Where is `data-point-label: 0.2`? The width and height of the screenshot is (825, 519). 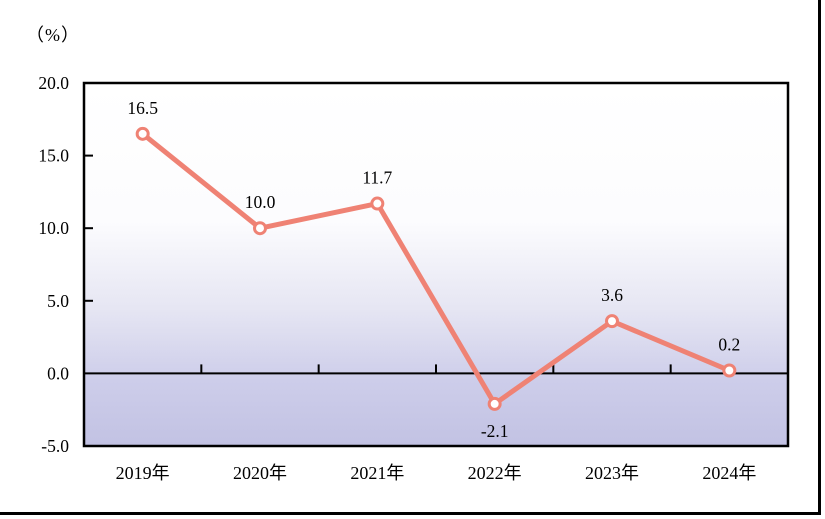 data-point-label: 0.2 is located at coordinates (729, 344).